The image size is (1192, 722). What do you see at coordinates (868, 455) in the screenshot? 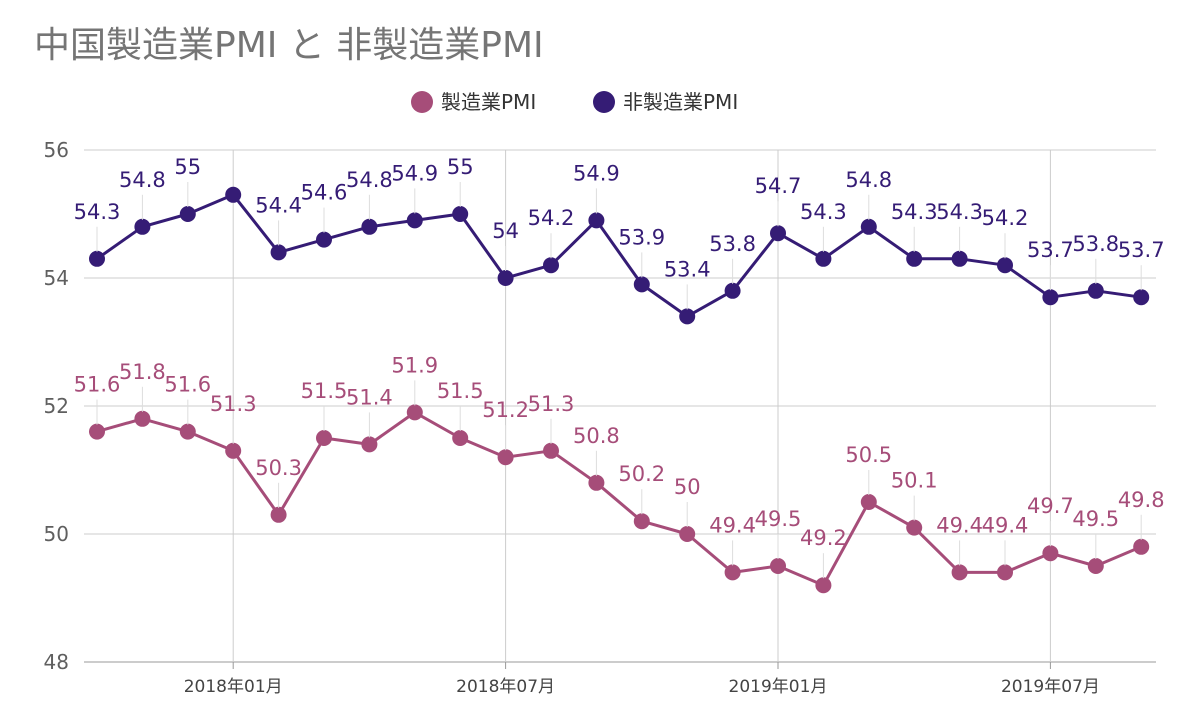
I see `data-label: 50.5` at bounding box center [868, 455].